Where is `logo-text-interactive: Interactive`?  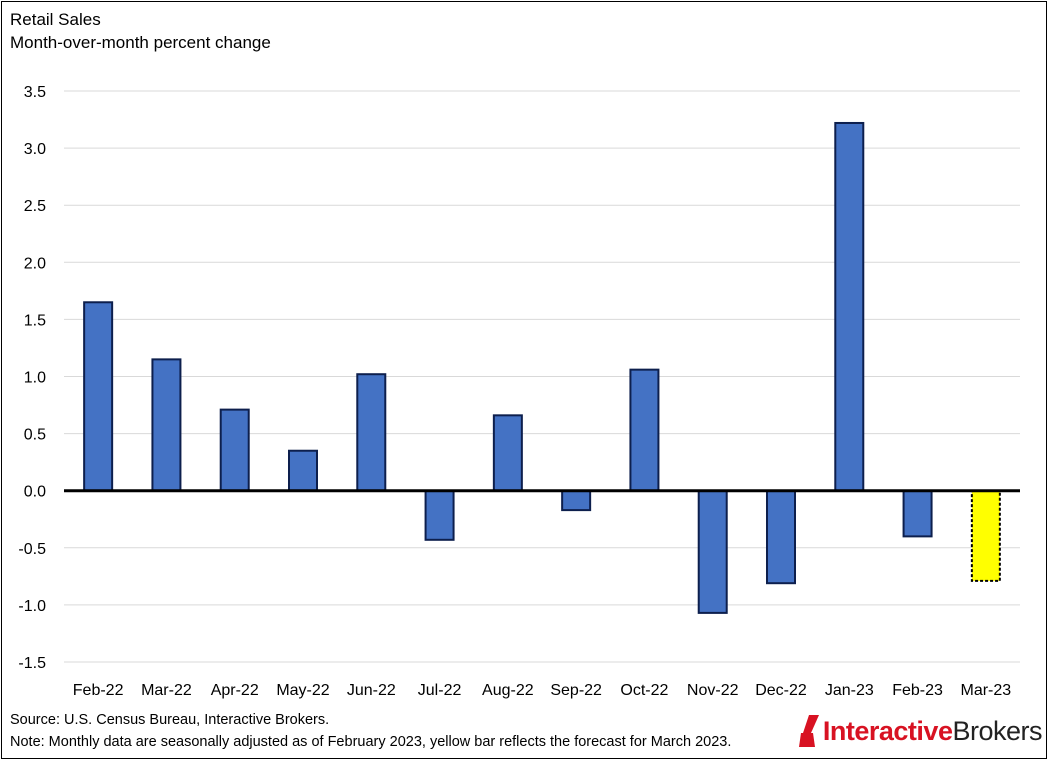
logo-text-interactive: Interactive is located at coordinates (887, 730).